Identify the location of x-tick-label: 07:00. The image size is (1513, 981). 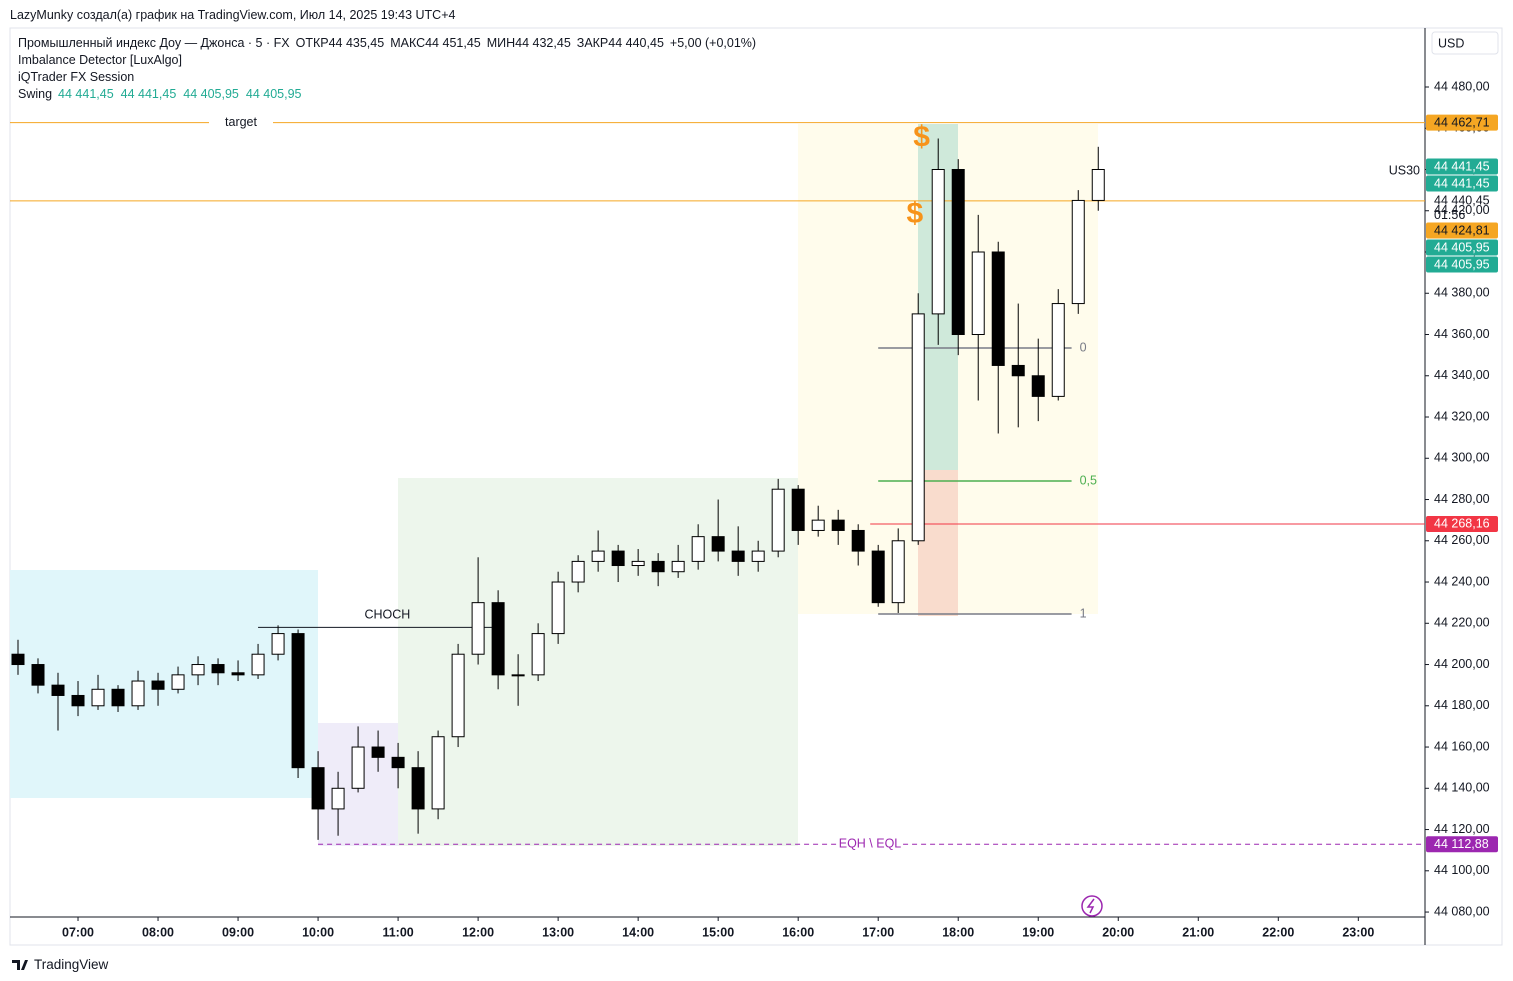
(78, 932).